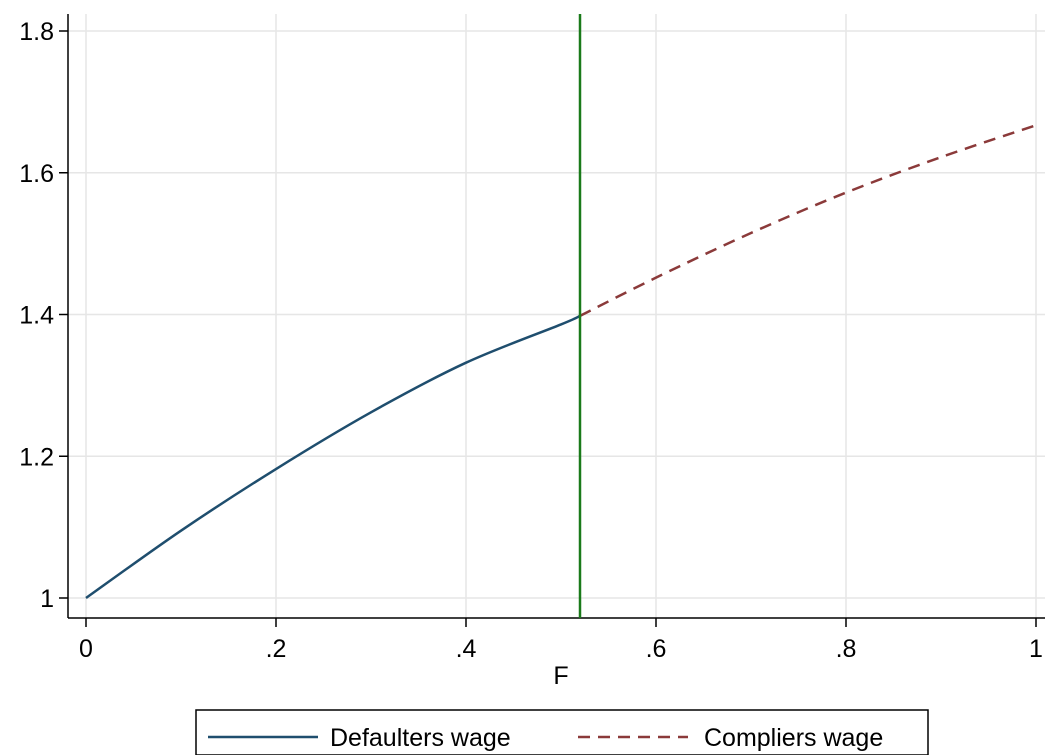  Describe the element at coordinates (47, 599) in the screenshot. I see `y-tick-label: 1` at that location.